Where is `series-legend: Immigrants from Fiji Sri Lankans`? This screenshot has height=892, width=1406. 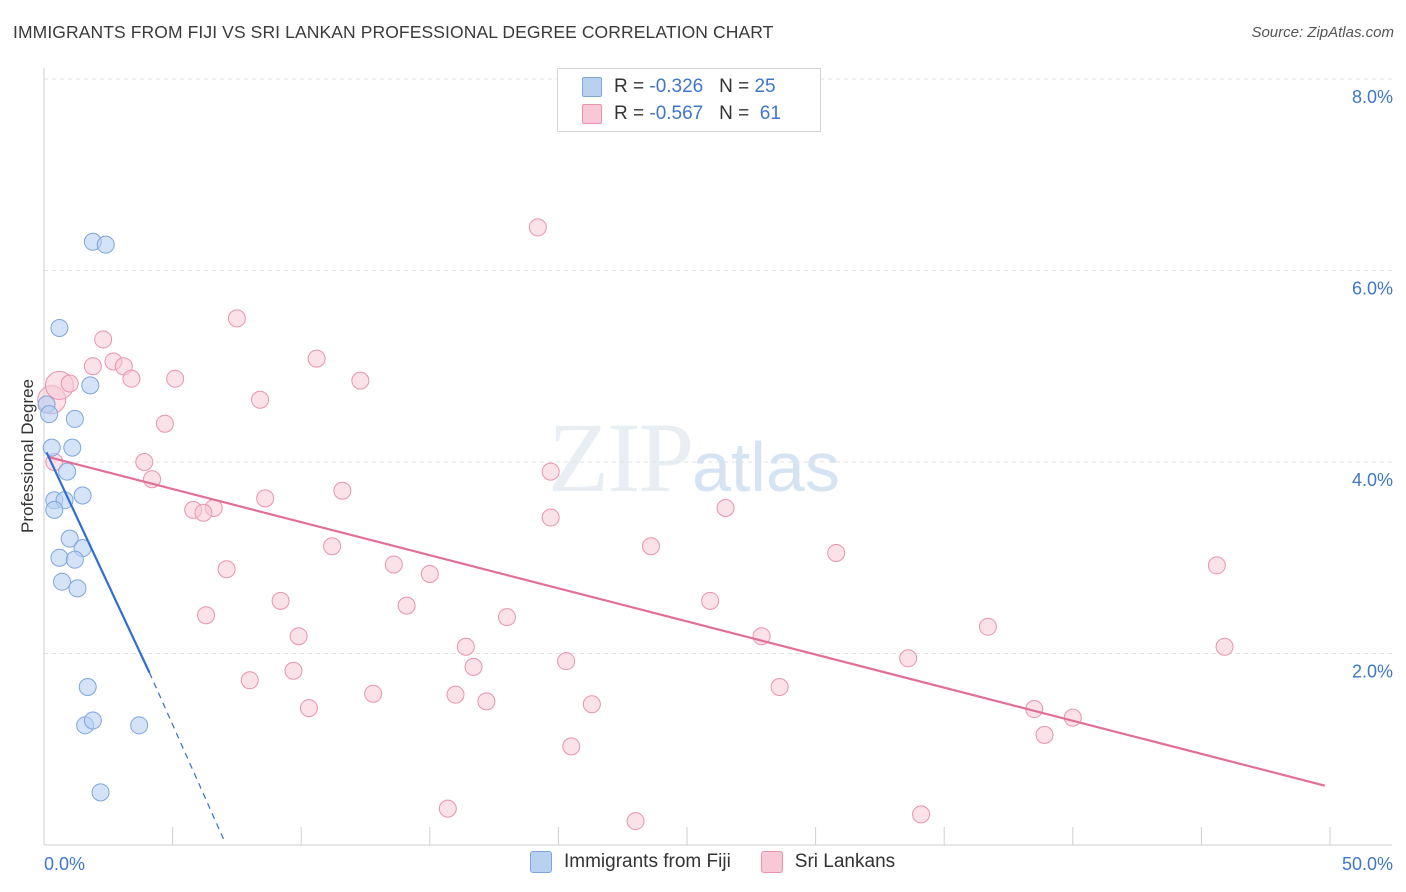
series-legend: Immigrants from Fiji Sri Lankans is located at coordinates (727, 862).